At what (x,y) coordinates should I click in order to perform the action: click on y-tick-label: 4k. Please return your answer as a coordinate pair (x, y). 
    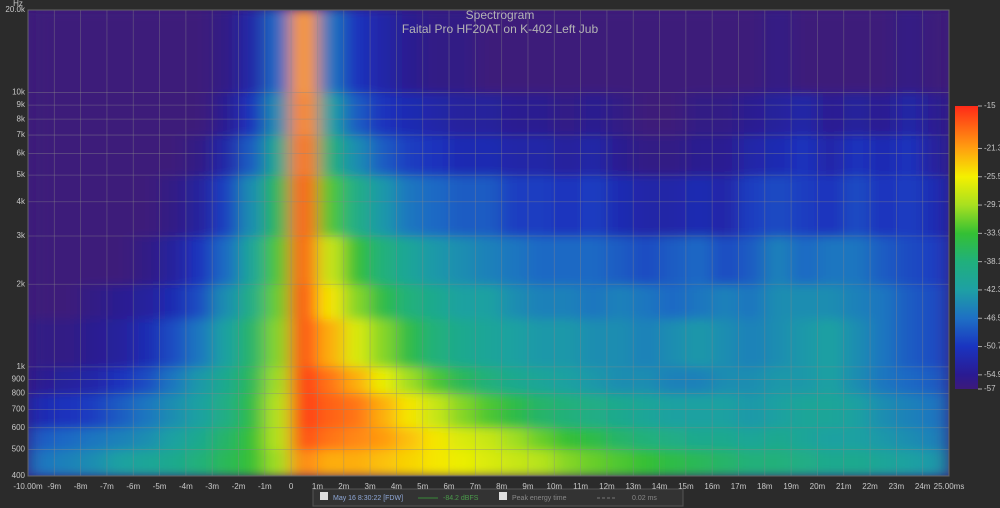
    Looking at the image, I should click on (21, 201).